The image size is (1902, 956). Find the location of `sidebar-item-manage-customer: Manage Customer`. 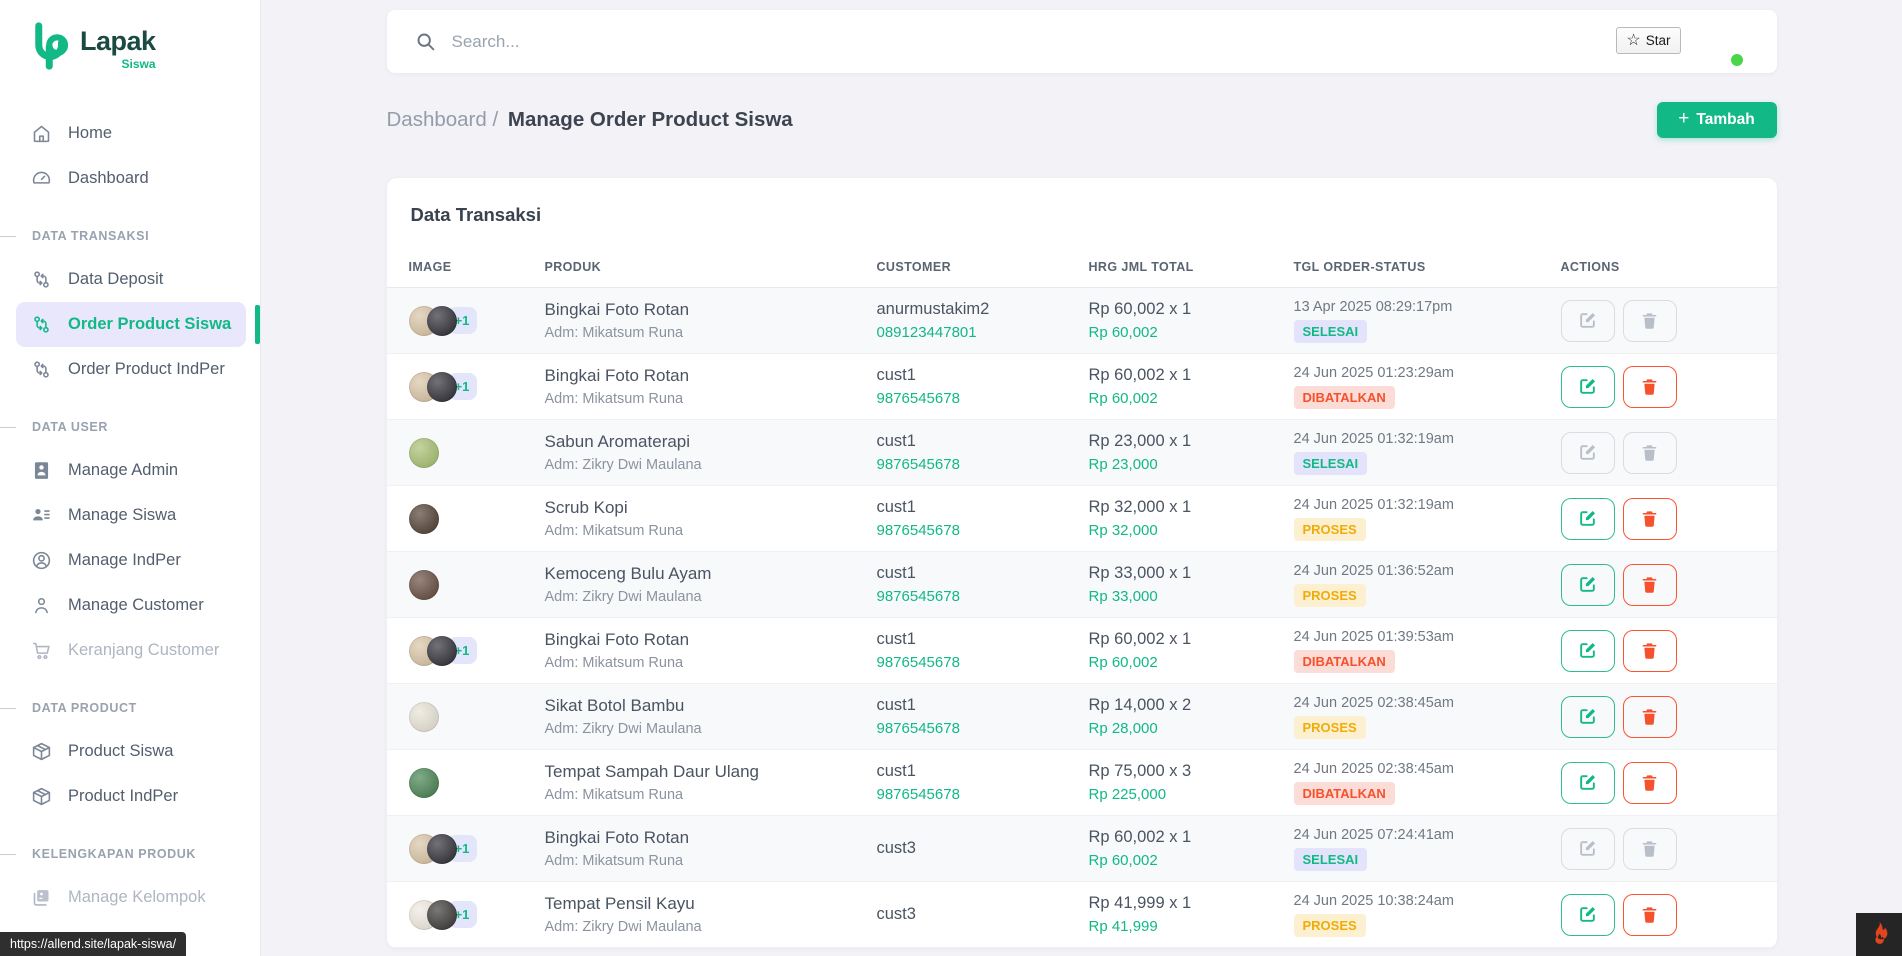

sidebar-item-manage-customer: Manage Customer is located at coordinates (130, 605).